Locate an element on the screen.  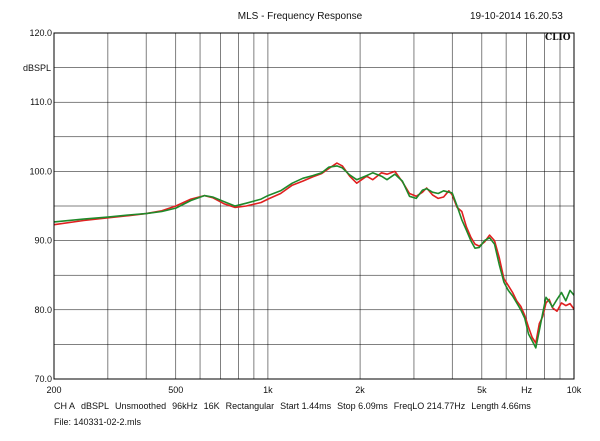
brand-label: CLIO is located at coordinates (558, 38).